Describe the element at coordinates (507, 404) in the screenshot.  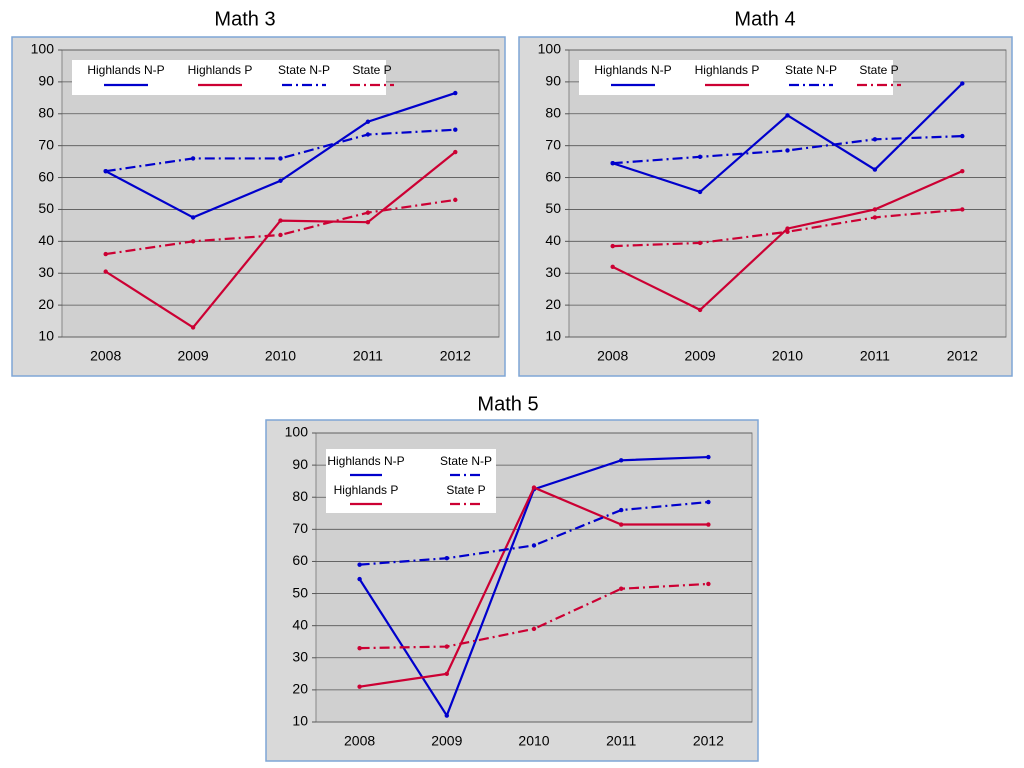
I see `chart-title: Math 5` at that location.